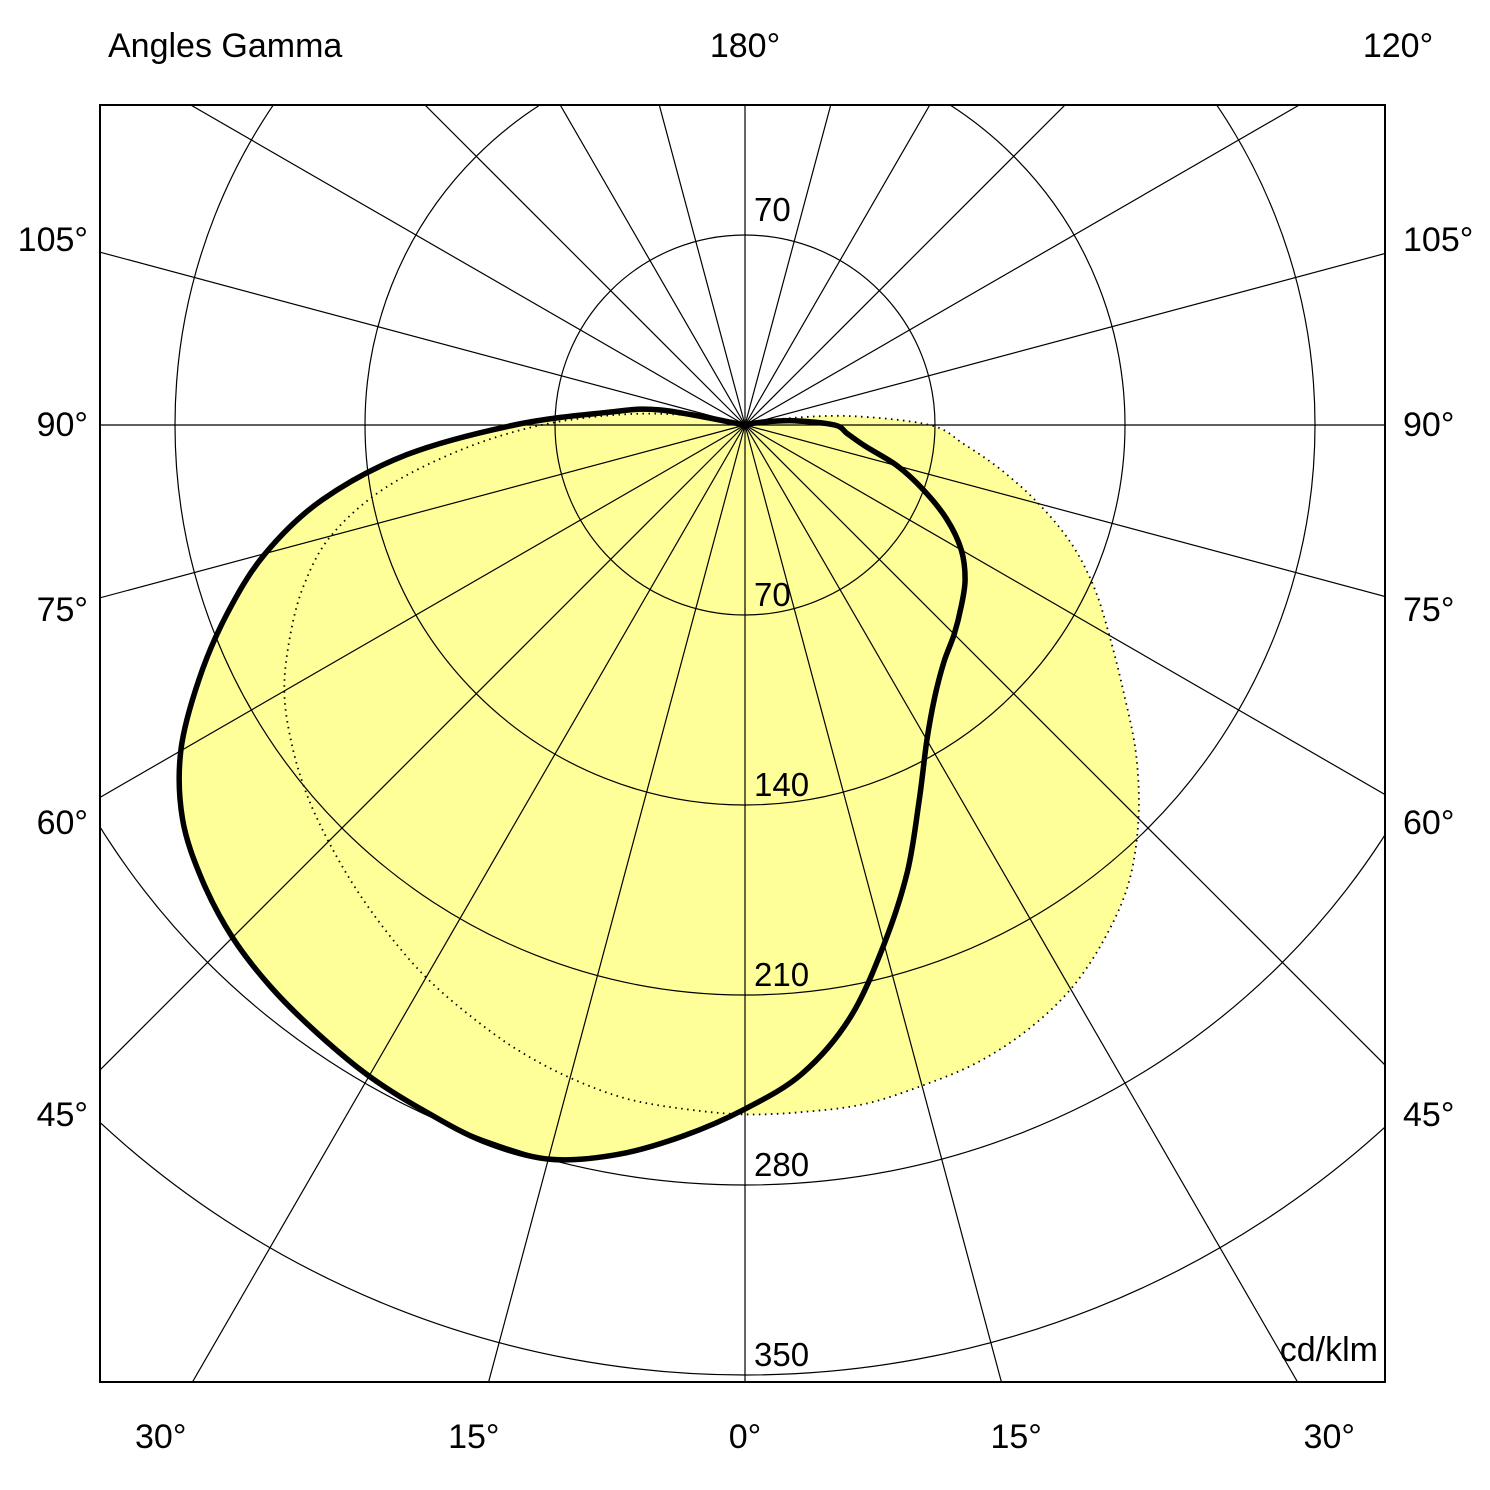 The height and width of the screenshot is (1490, 1490). What do you see at coordinates (62, 609) in the screenshot?
I see `gamma-label-left-75: 75°` at bounding box center [62, 609].